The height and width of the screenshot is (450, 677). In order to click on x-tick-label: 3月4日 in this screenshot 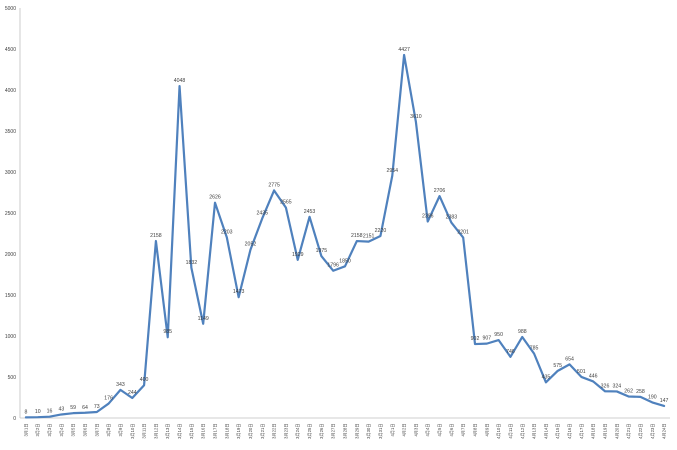, I will do `click(62, 430)`.